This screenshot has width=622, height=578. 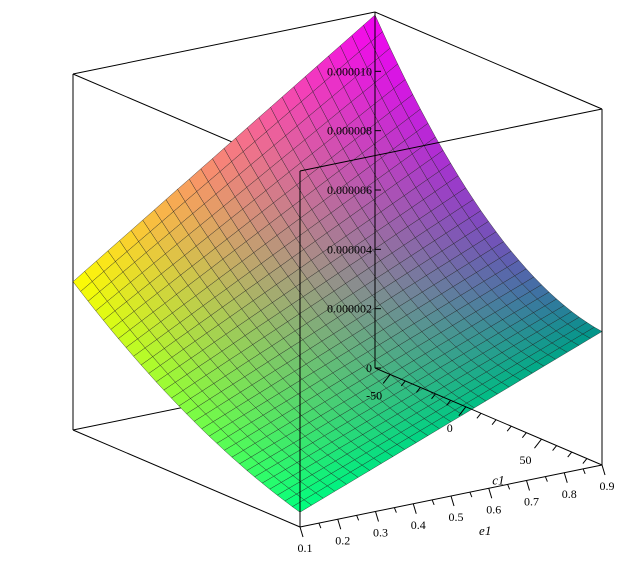 I want to click on e1-tick-label: 0.4, so click(x=418, y=525).